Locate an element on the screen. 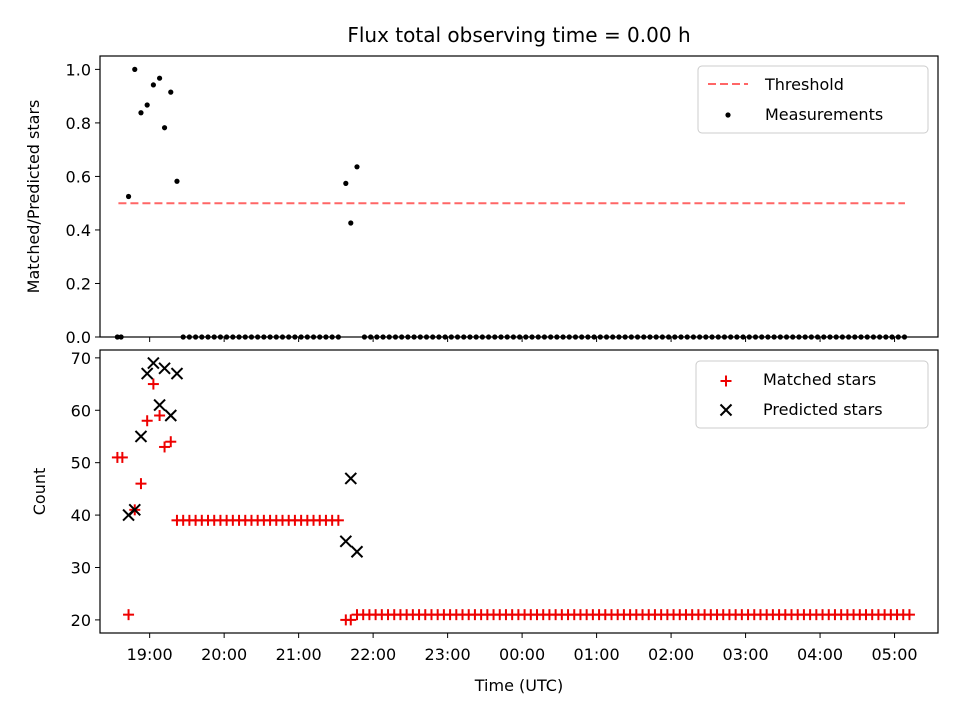  count-xtick-label: 03:00 is located at coordinates (746, 654).